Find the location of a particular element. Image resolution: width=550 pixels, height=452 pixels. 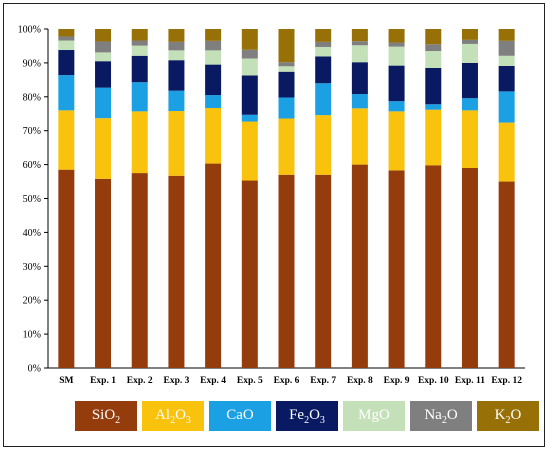

y-tick-label: 40% is located at coordinates (32, 233).